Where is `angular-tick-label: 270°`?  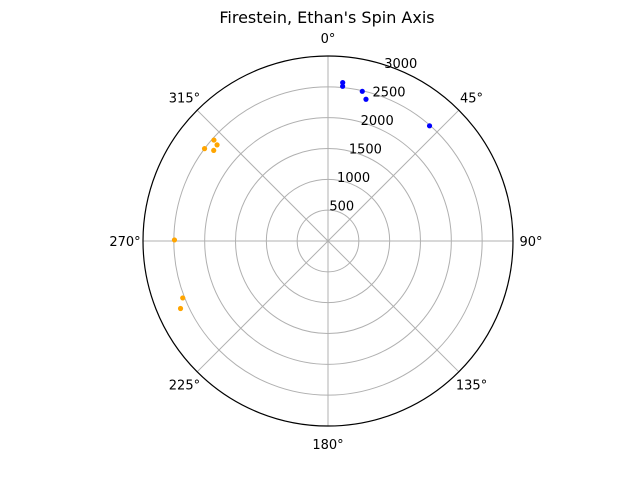 angular-tick-label: 270° is located at coordinates (124, 242).